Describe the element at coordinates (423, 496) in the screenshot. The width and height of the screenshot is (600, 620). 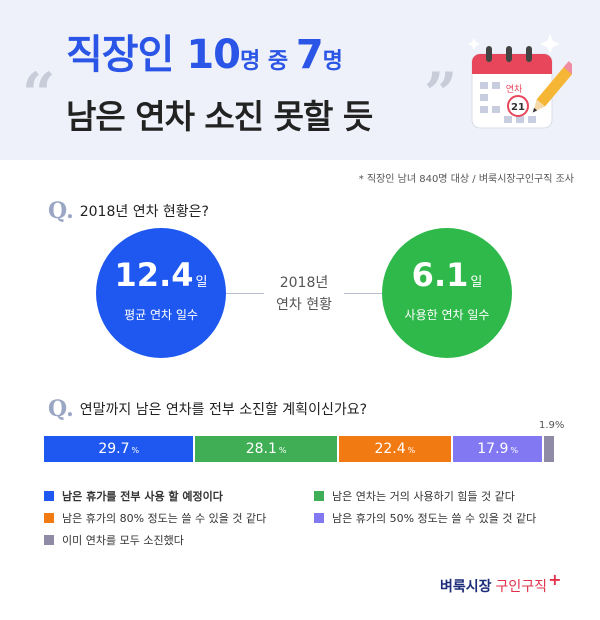
I see `legend-label: 남은 연차는 거의 사용하기 힘들 것 같다` at that location.